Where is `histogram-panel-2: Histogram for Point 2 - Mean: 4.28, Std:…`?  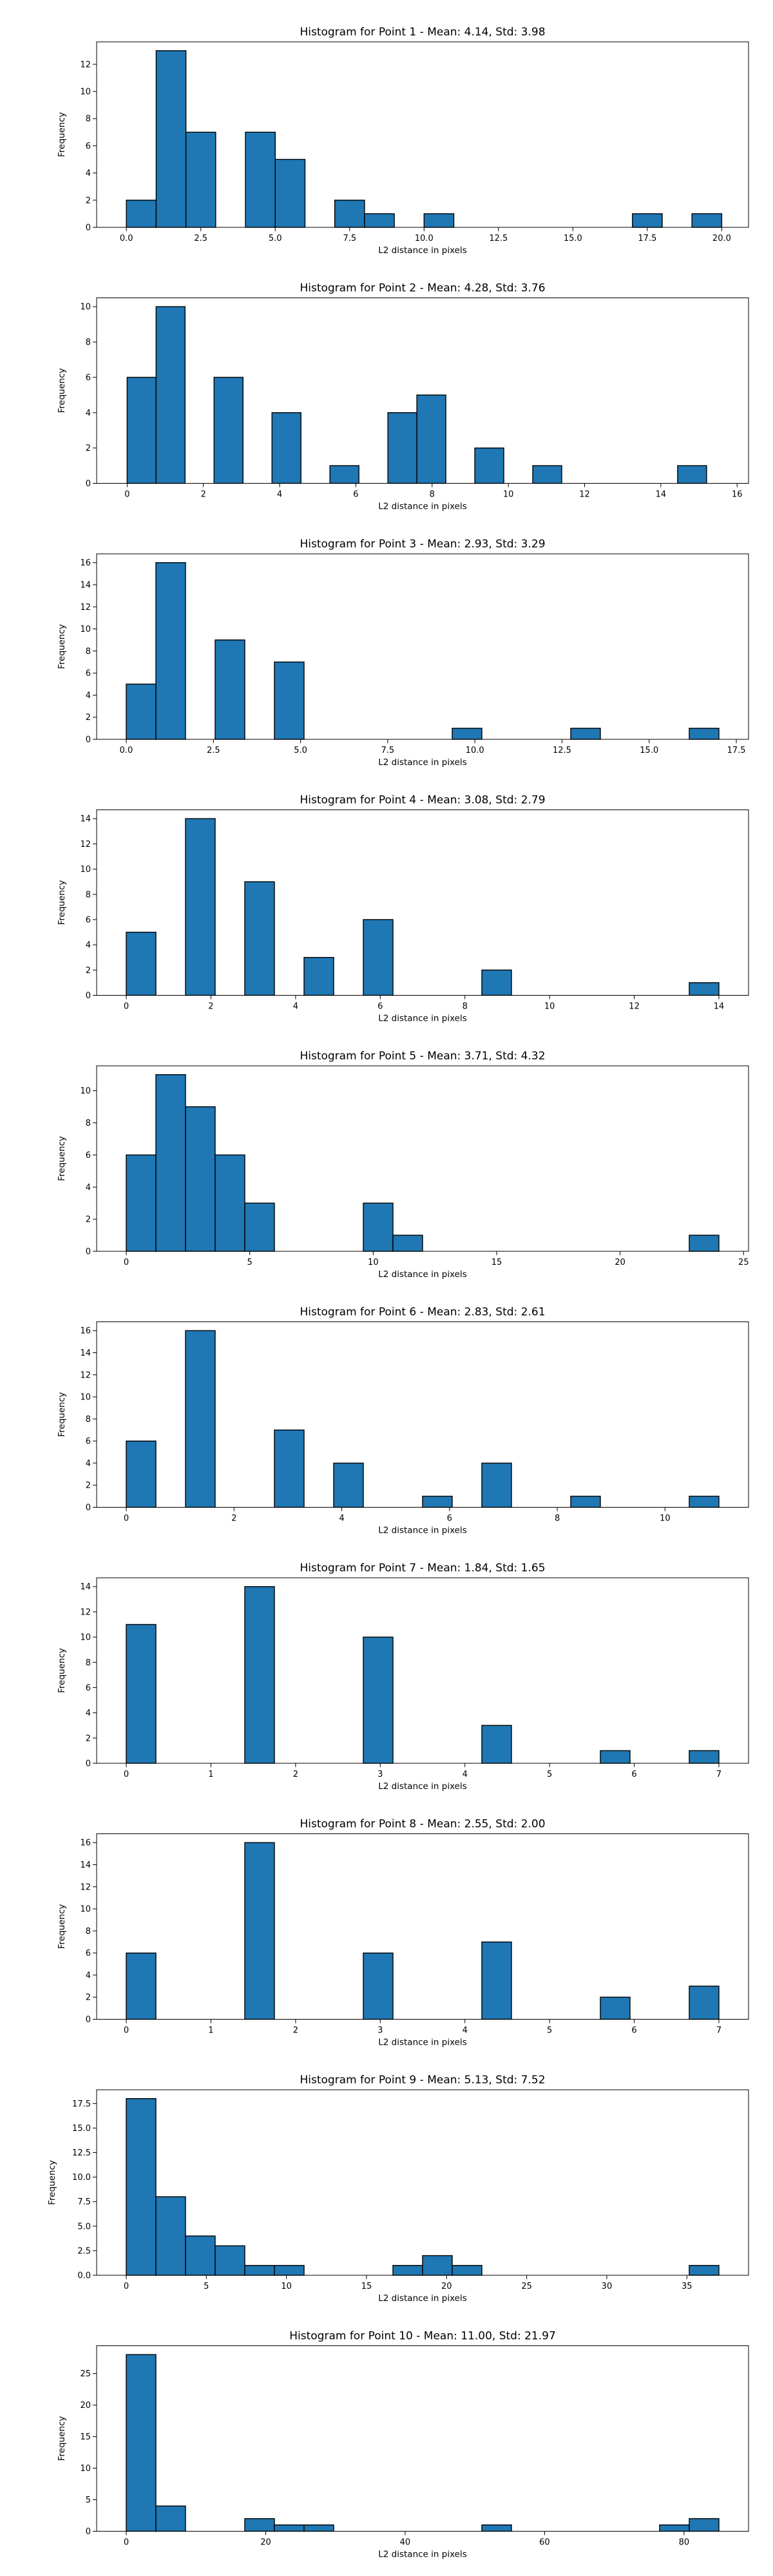
histogram-panel-2: Histogram for Point 2 - Mean: 4.28, Std:… is located at coordinates (403, 397).